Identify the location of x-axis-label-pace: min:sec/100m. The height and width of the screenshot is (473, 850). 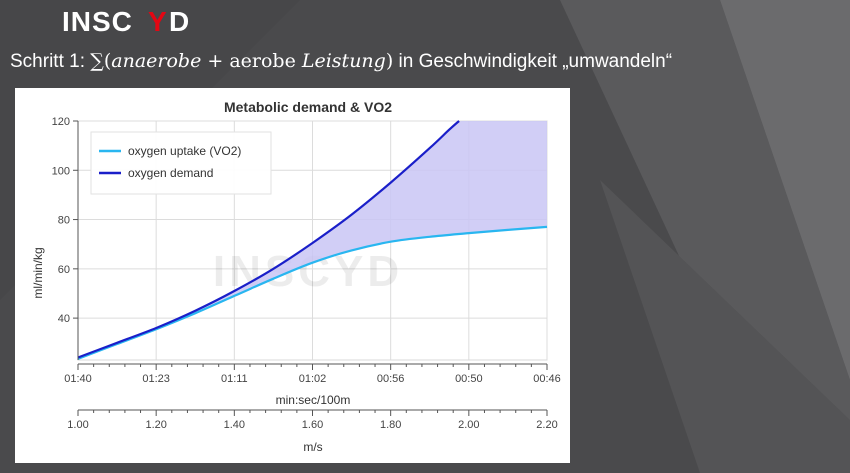
(313, 400).